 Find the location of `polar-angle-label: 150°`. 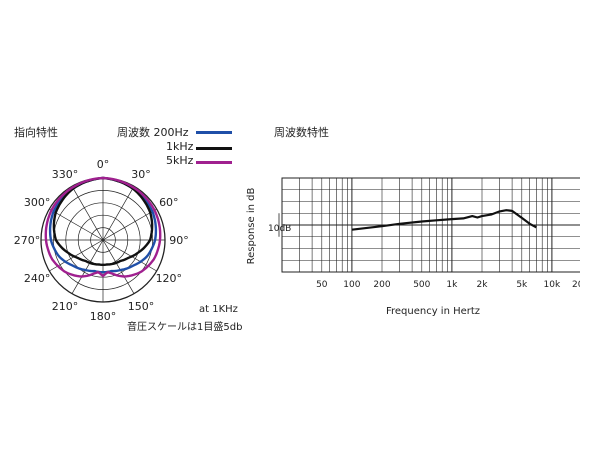

polar-angle-label: 150° is located at coordinates (141, 306).